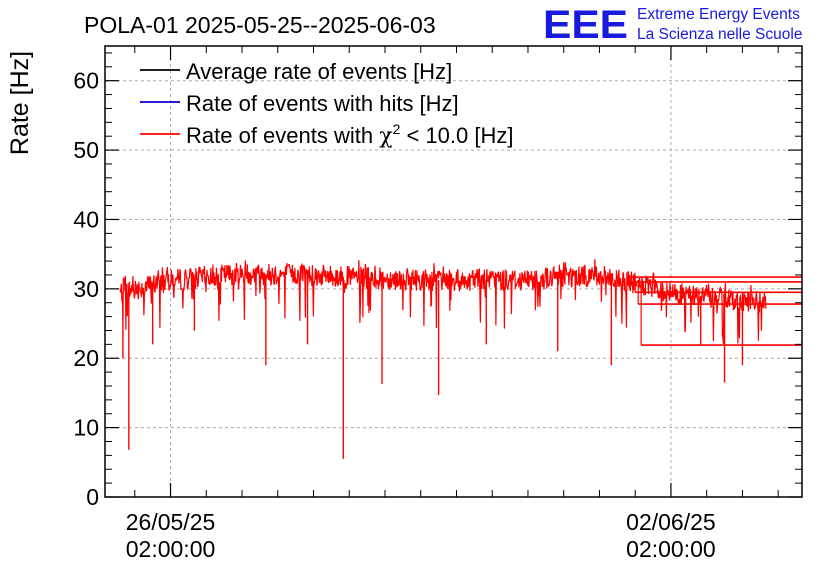 Image resolution: width=836 pixels, height=572 pixels. I want to click on y-tick-label: 20, so click(86, 358).